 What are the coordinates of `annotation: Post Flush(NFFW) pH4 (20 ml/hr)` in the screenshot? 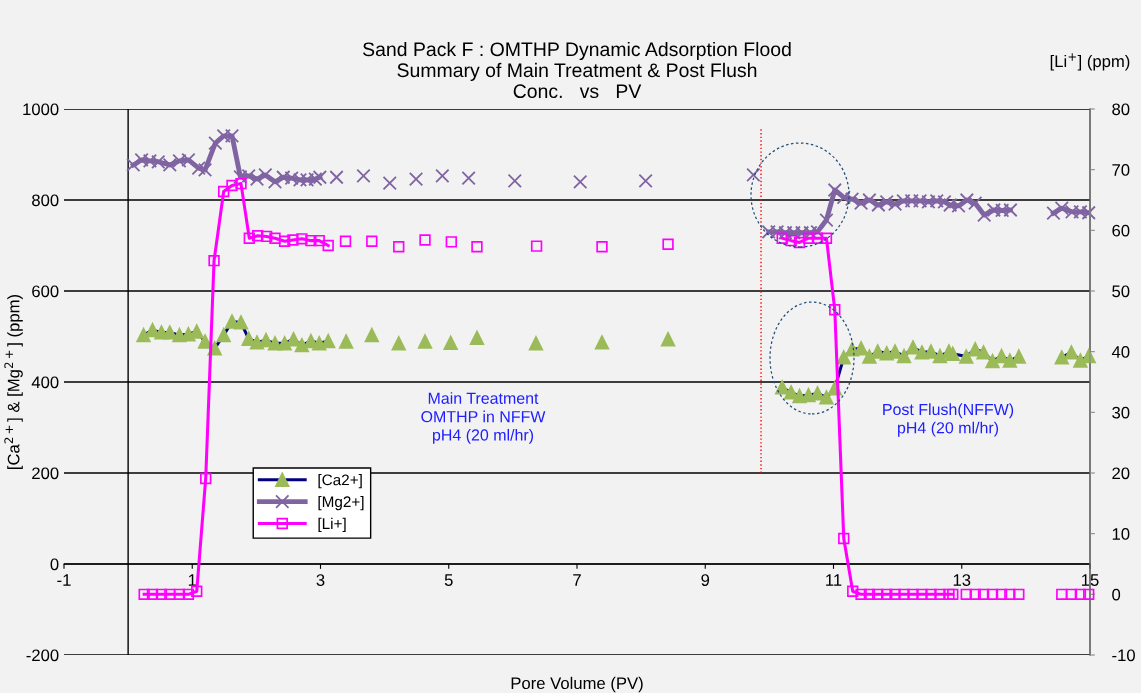 It's located at (948, 420).